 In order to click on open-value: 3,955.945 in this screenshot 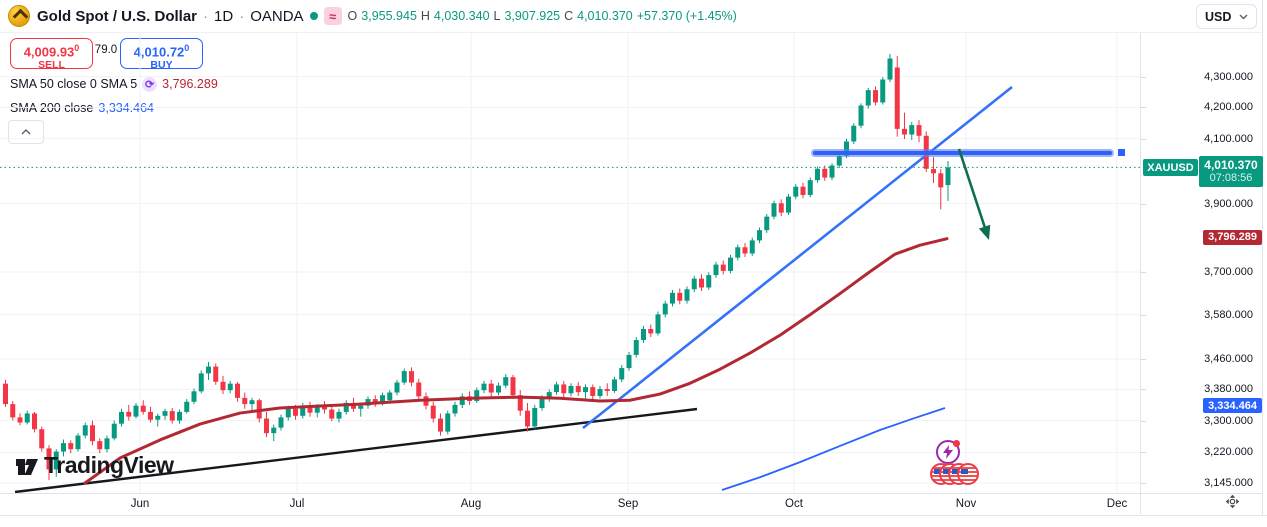, I will do `click(389, 16)`.